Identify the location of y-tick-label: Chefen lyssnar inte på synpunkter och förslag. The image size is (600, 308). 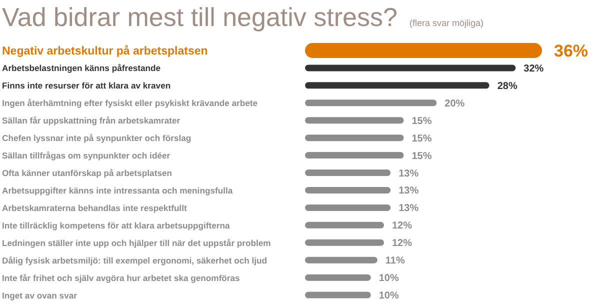
(97, 138).